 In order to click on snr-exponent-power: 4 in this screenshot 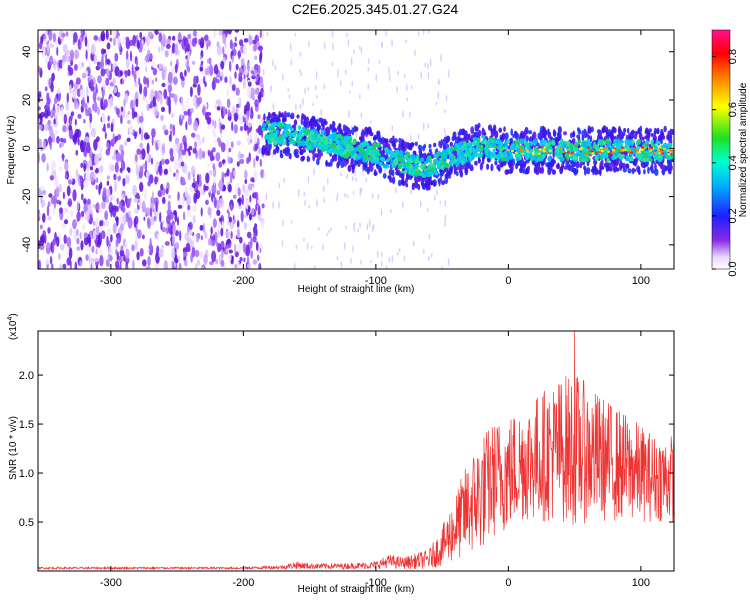, I will do `click(10, 319)`.